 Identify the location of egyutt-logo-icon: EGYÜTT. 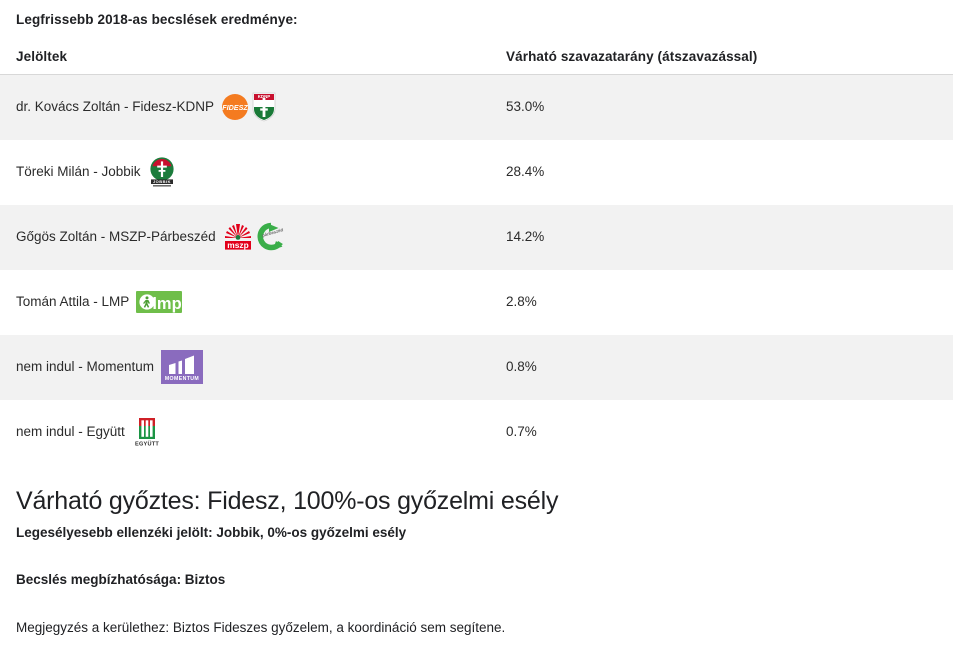
(147, 433).